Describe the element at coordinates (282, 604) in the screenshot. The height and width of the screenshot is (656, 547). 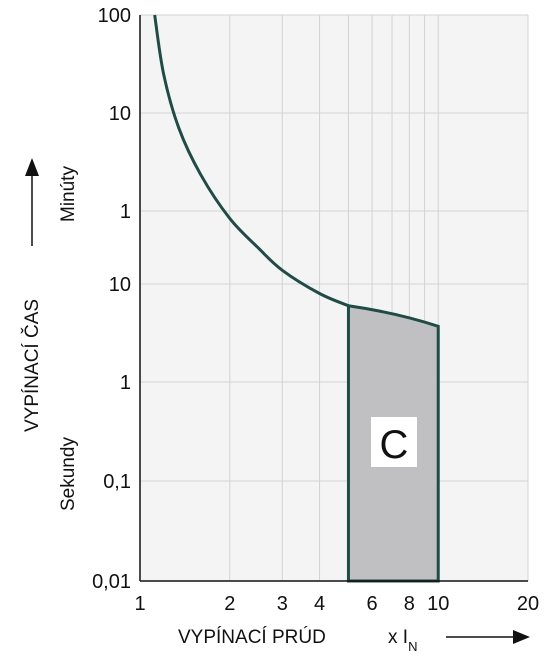
I see `x-tick-label: 3` at that location.